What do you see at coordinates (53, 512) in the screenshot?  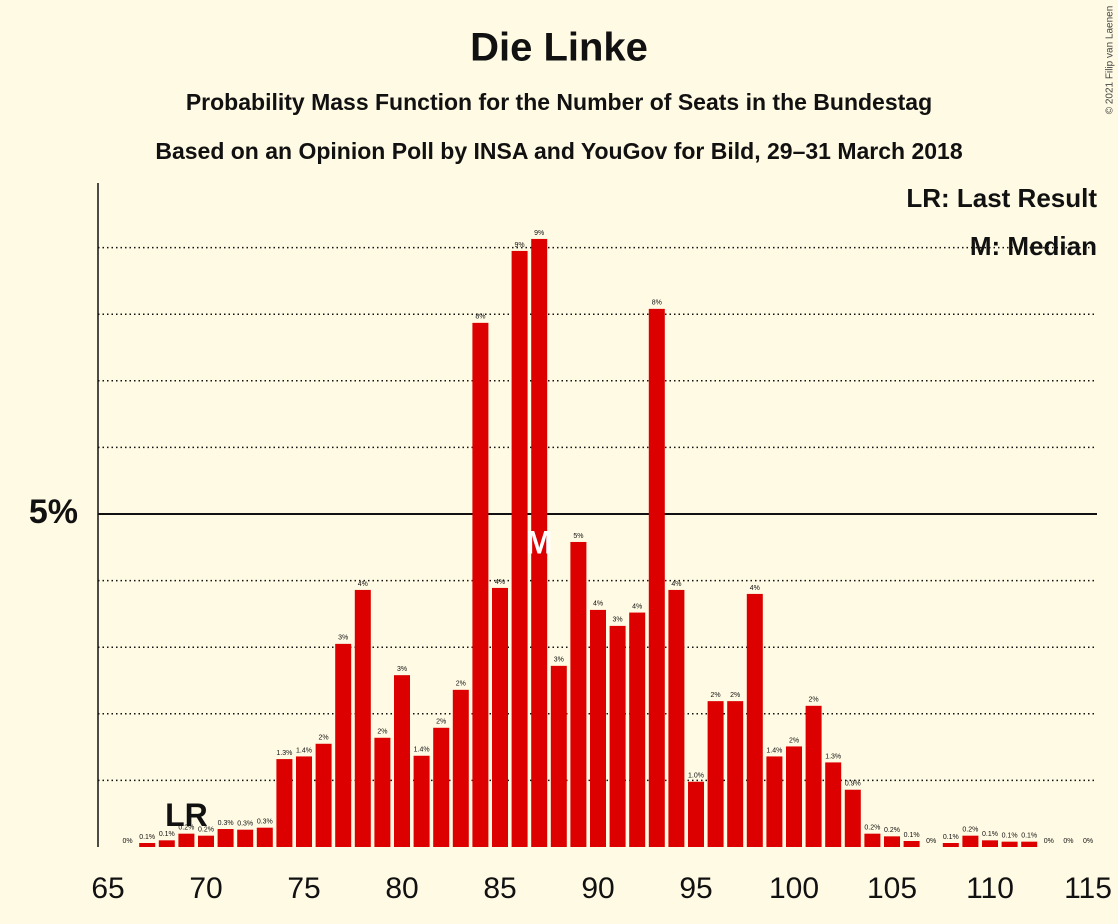 I see `y-tick-label: 5%` at bounding box center [53, 512].